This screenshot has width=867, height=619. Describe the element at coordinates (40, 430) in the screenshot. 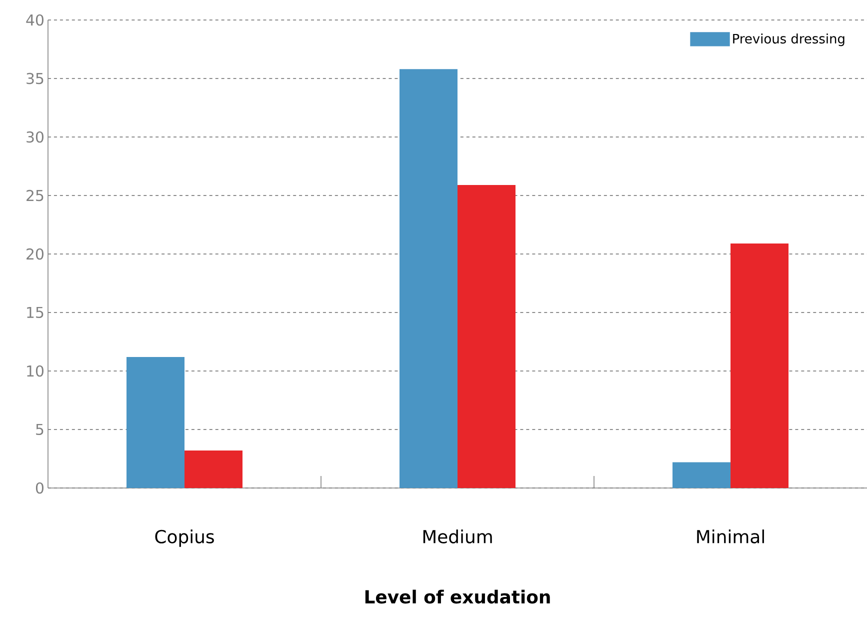

I see `y-tick-label: 5` at that location.